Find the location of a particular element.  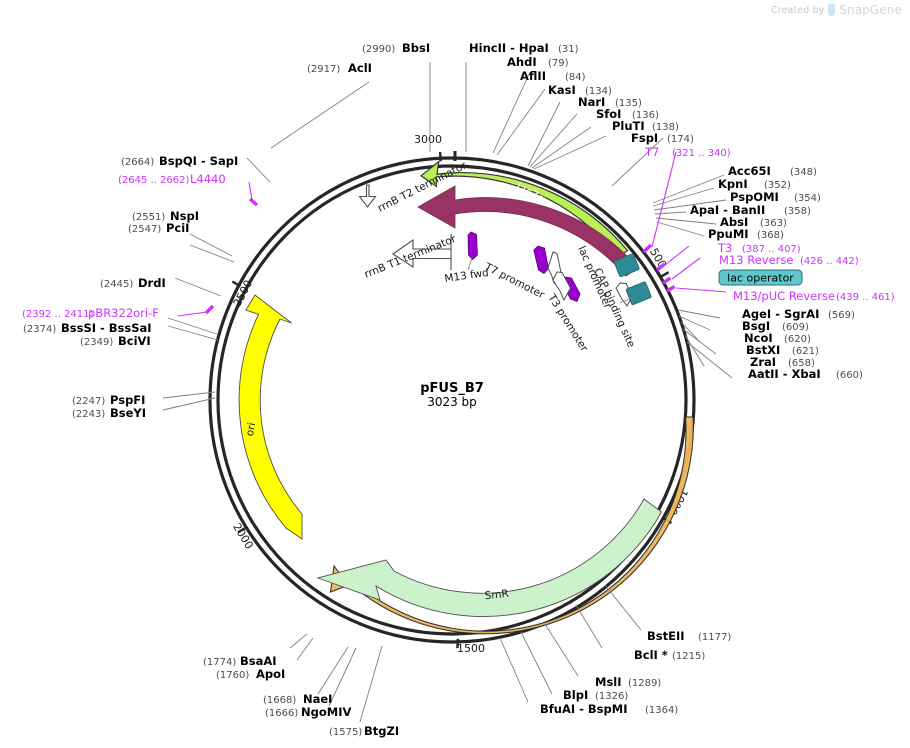

enzyme-name: PspOMI is located at coordinates (754, 197).